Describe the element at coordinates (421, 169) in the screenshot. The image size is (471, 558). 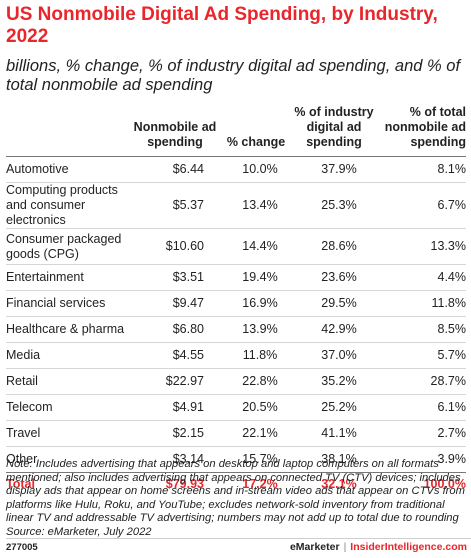
I see `cell-total-share: 8.1%` at that location.